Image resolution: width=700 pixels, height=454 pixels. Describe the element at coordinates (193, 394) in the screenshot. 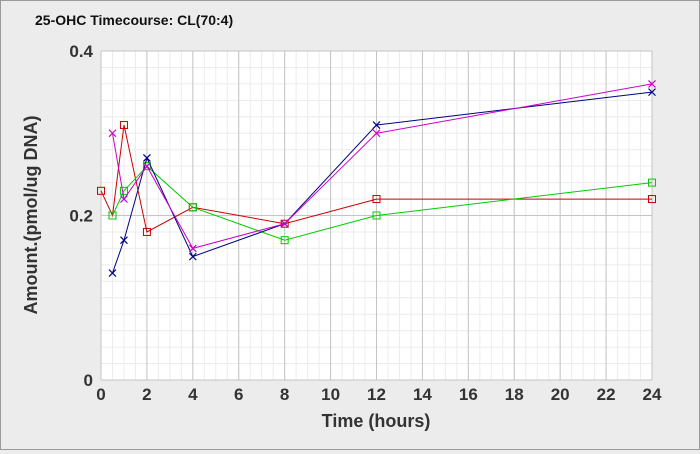

I see `x-tick-label: 4` at that location.